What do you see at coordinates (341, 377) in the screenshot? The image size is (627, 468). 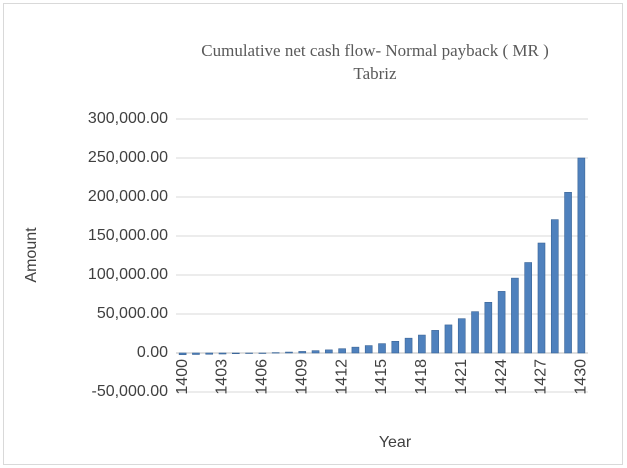 I see `x-tick-label: 1412` at bounding box center [341, 377].